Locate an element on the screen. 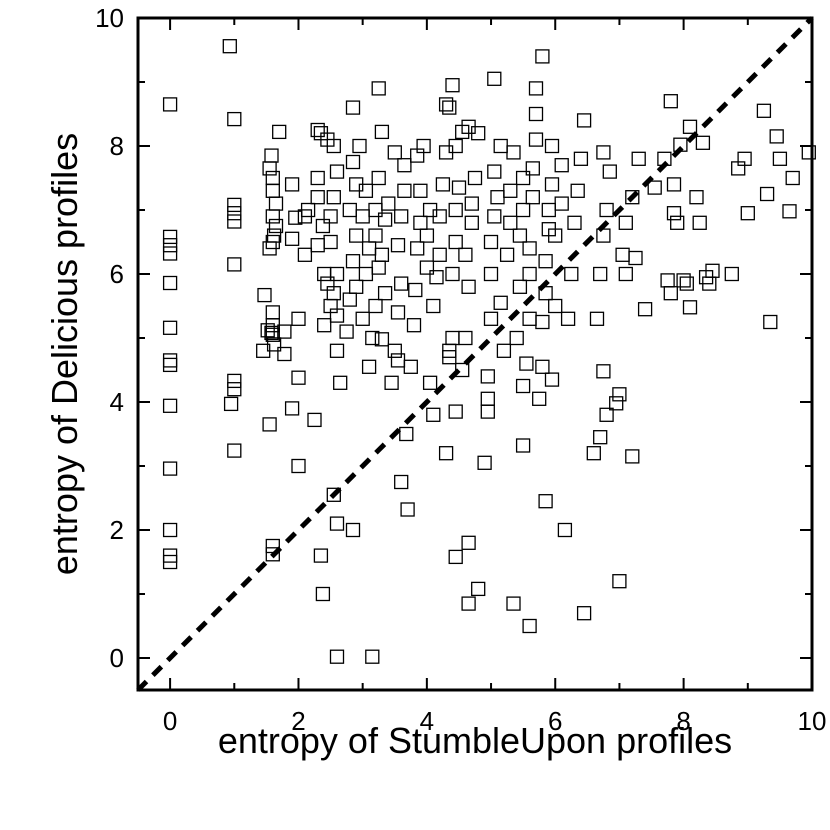 Image resolution: width=830 pixels, height=830 pixels. x-tick-label: 8 is located at coordinates (683, 721).